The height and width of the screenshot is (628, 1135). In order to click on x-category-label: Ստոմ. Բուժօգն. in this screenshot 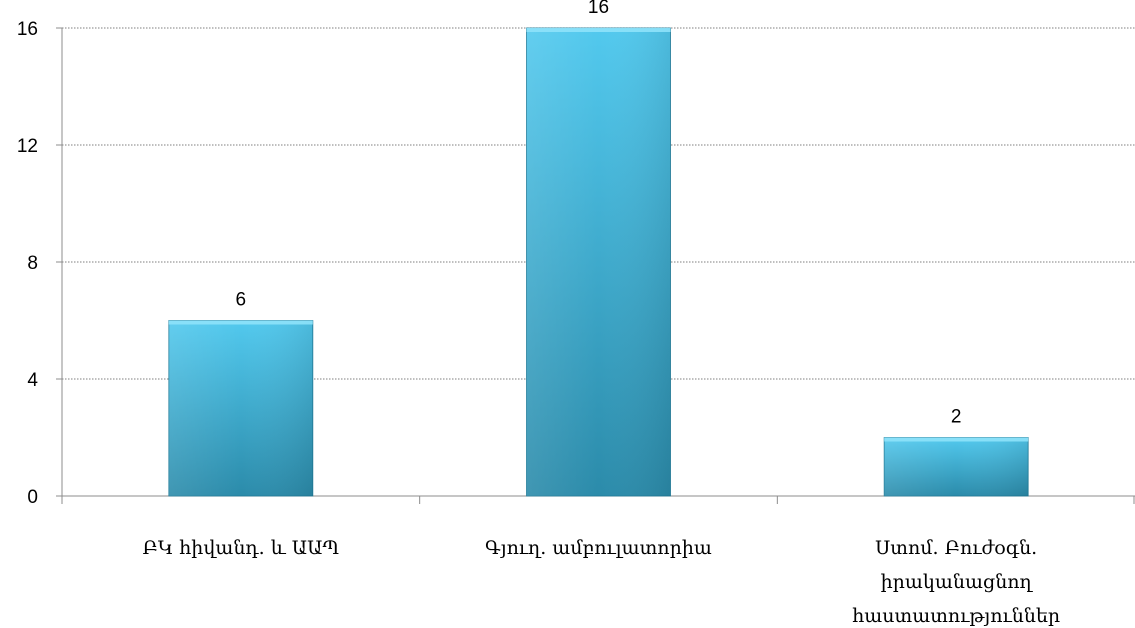, I will do `click(956, 548)`.